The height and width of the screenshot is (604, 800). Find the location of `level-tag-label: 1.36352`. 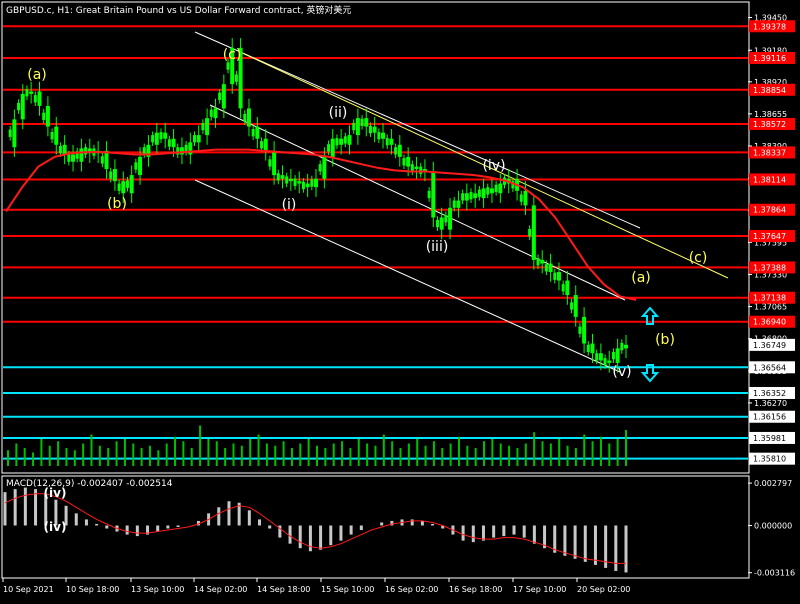

level-tag-label: 1.36352 is located at coordinates (769, 393).